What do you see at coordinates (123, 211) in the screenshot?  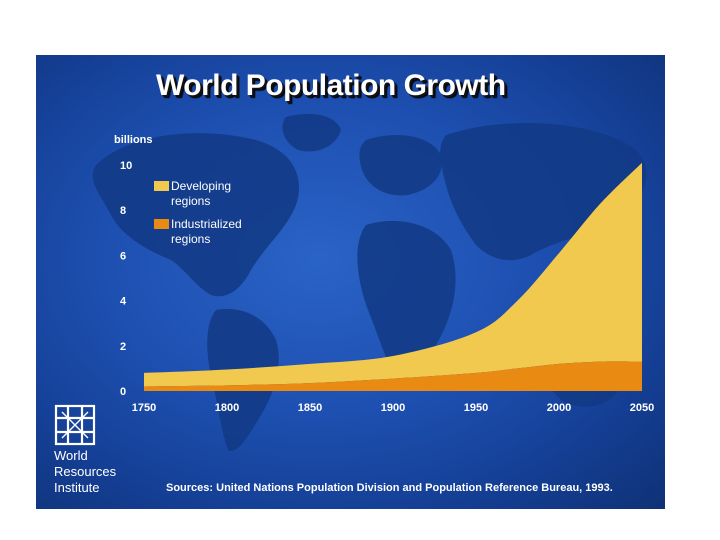 I see `y-tick-label: 8` at bounding box center [123, 211].